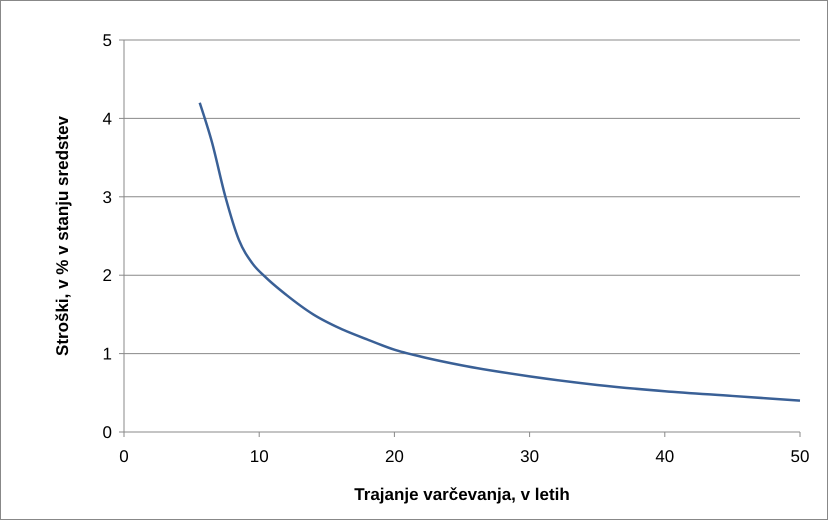  I want to click on y-tick-label: 1, so click(107, 354).